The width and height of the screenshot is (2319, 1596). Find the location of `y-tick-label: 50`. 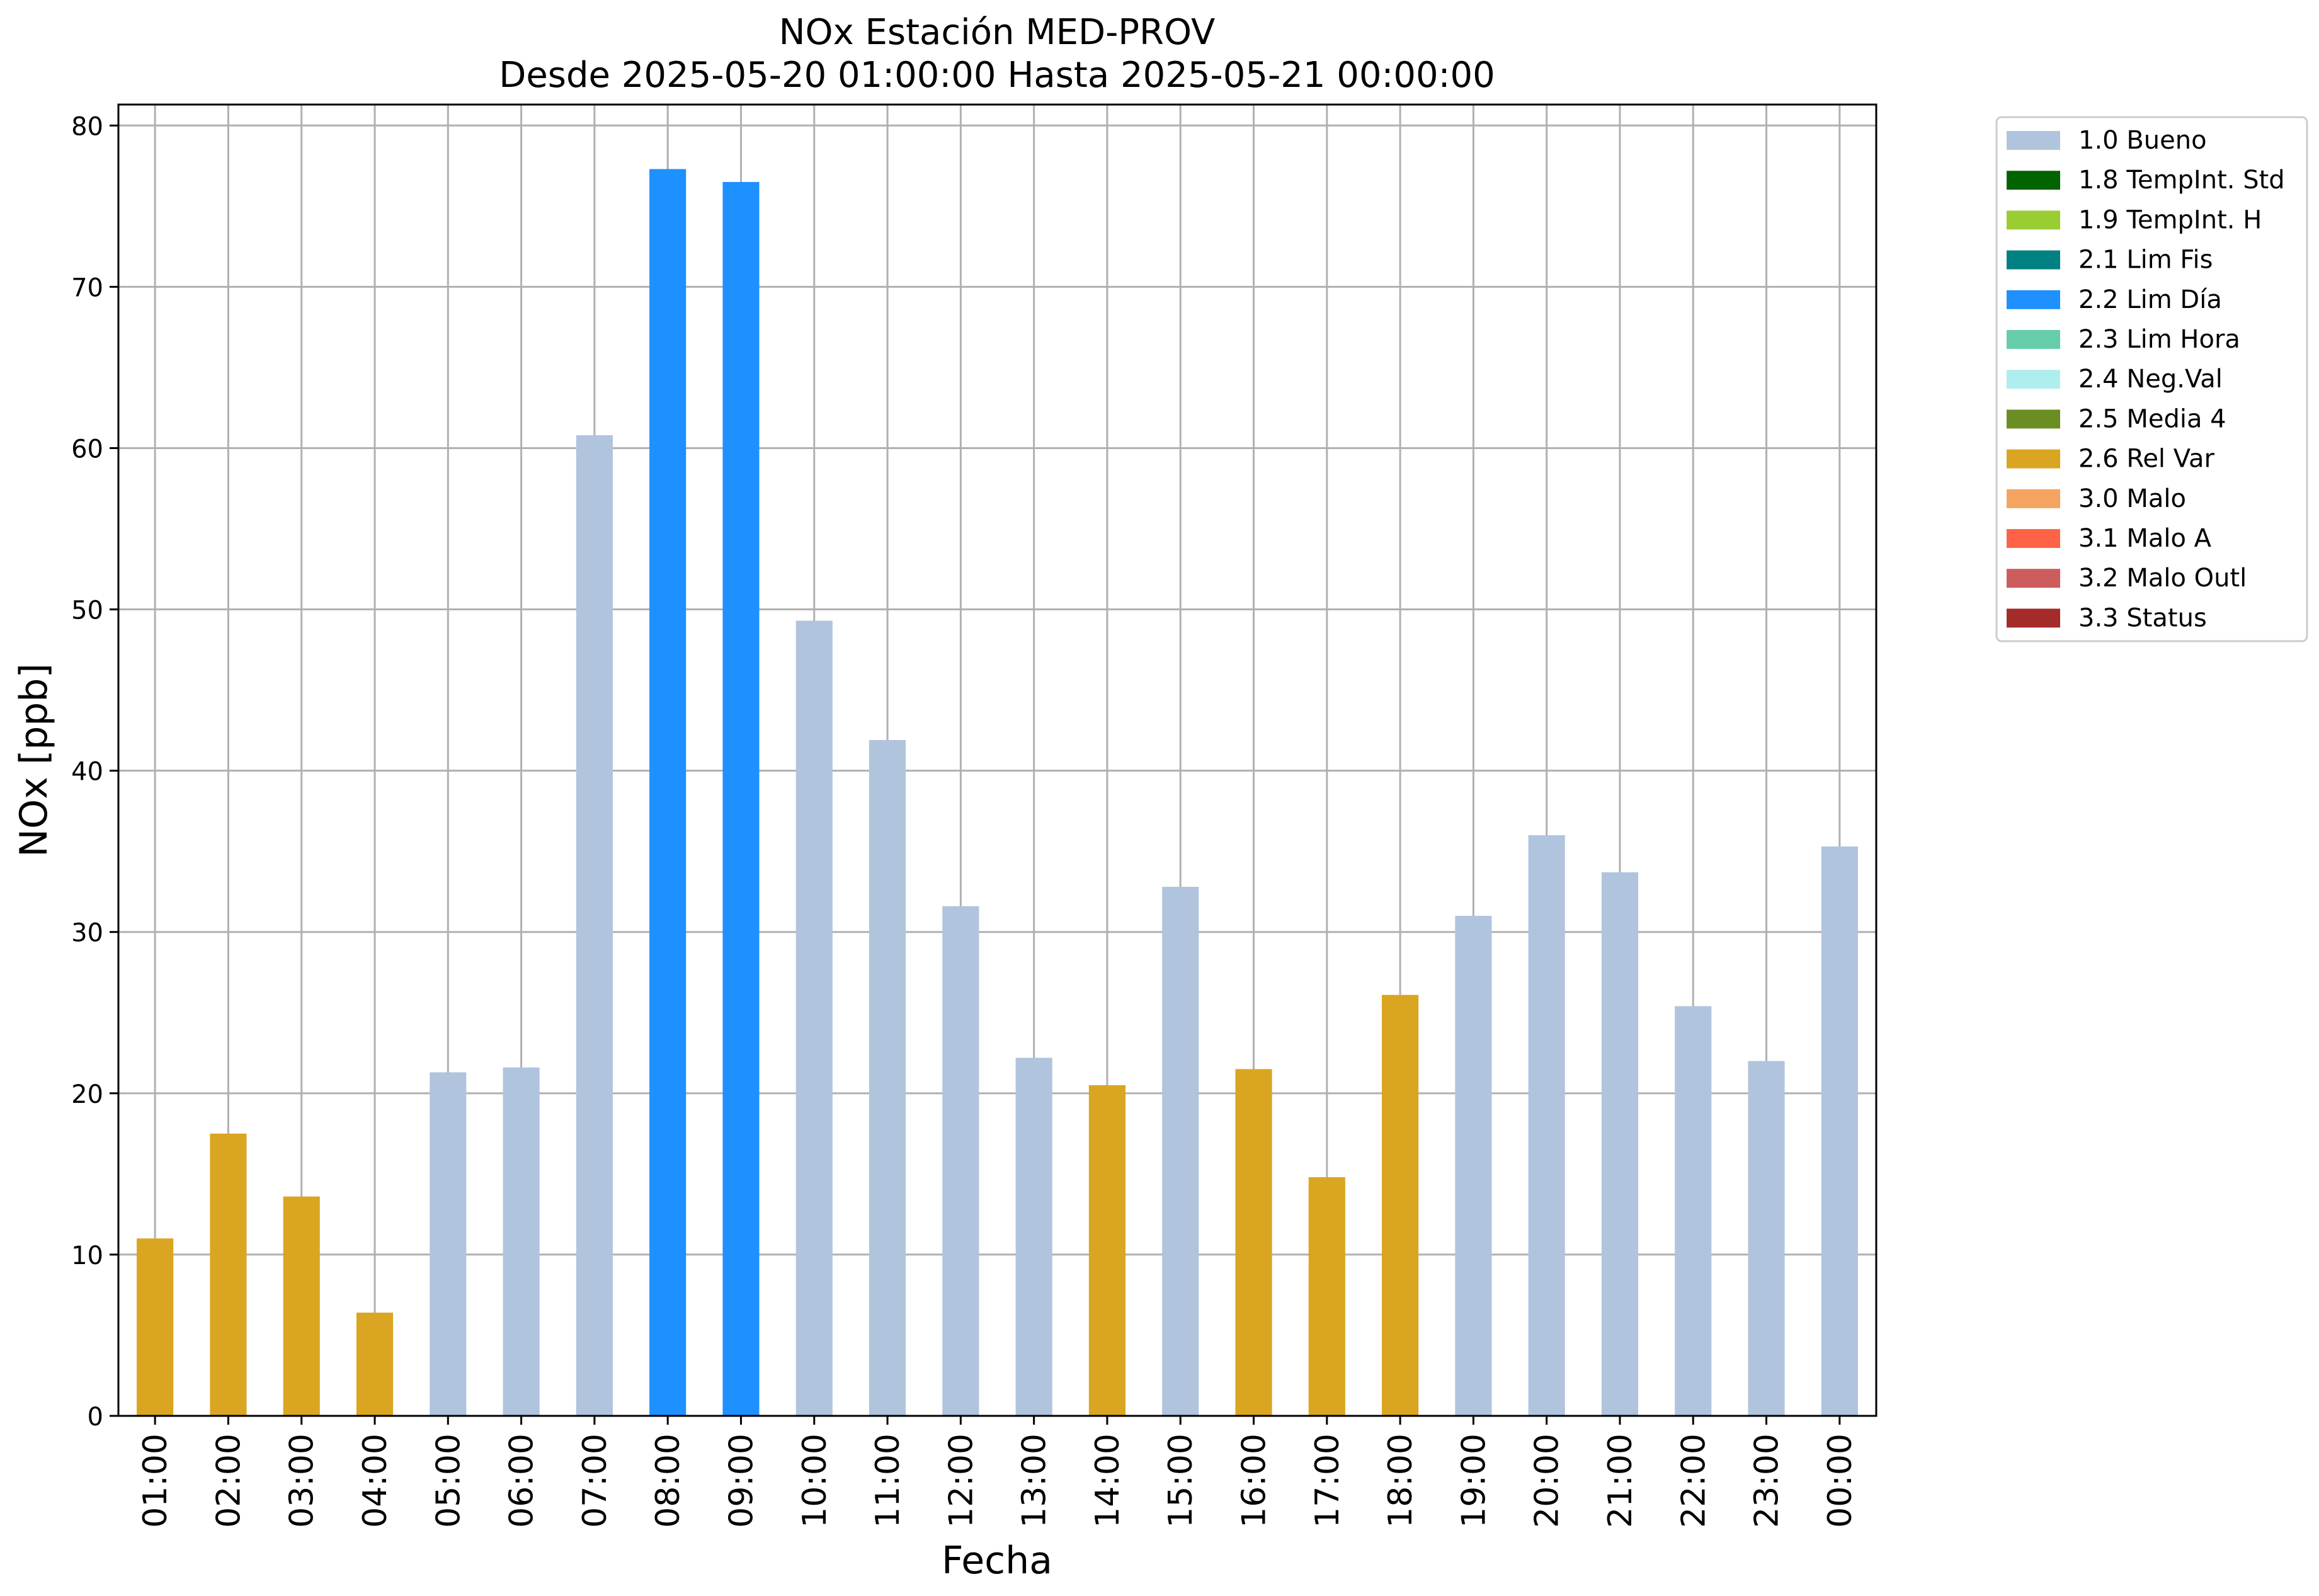

y-tick-label: 50 is located at coordinates (87, 610).